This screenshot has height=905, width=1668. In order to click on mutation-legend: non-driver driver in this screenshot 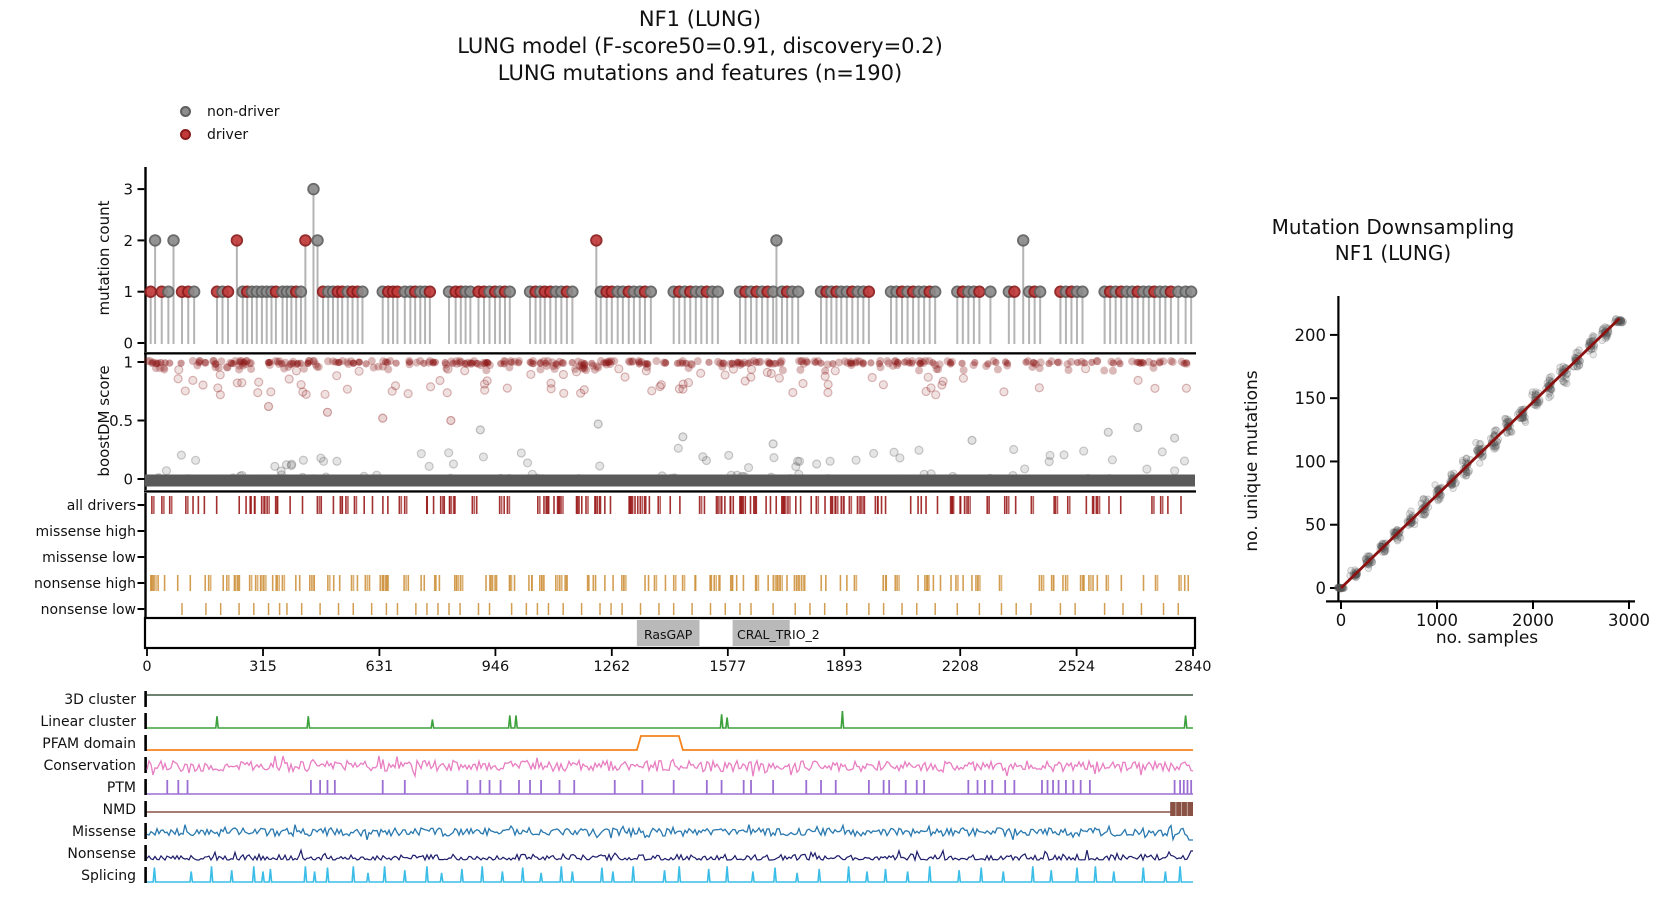, I will do `click(230, 123)`.